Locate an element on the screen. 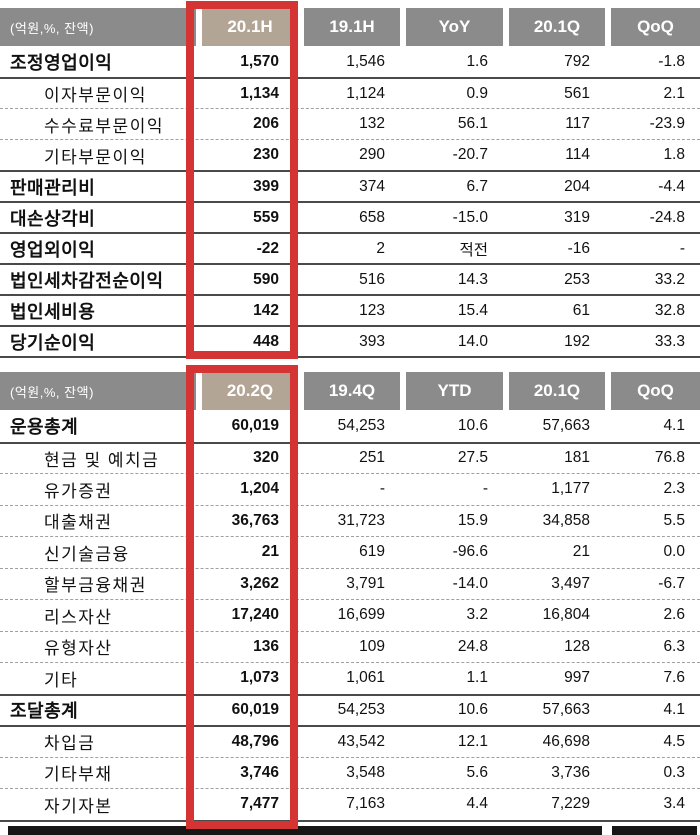 Image resolution: width=700 pixels, height=835 pixels. cell-value: 3,497 is located at coordinates (570, 583).